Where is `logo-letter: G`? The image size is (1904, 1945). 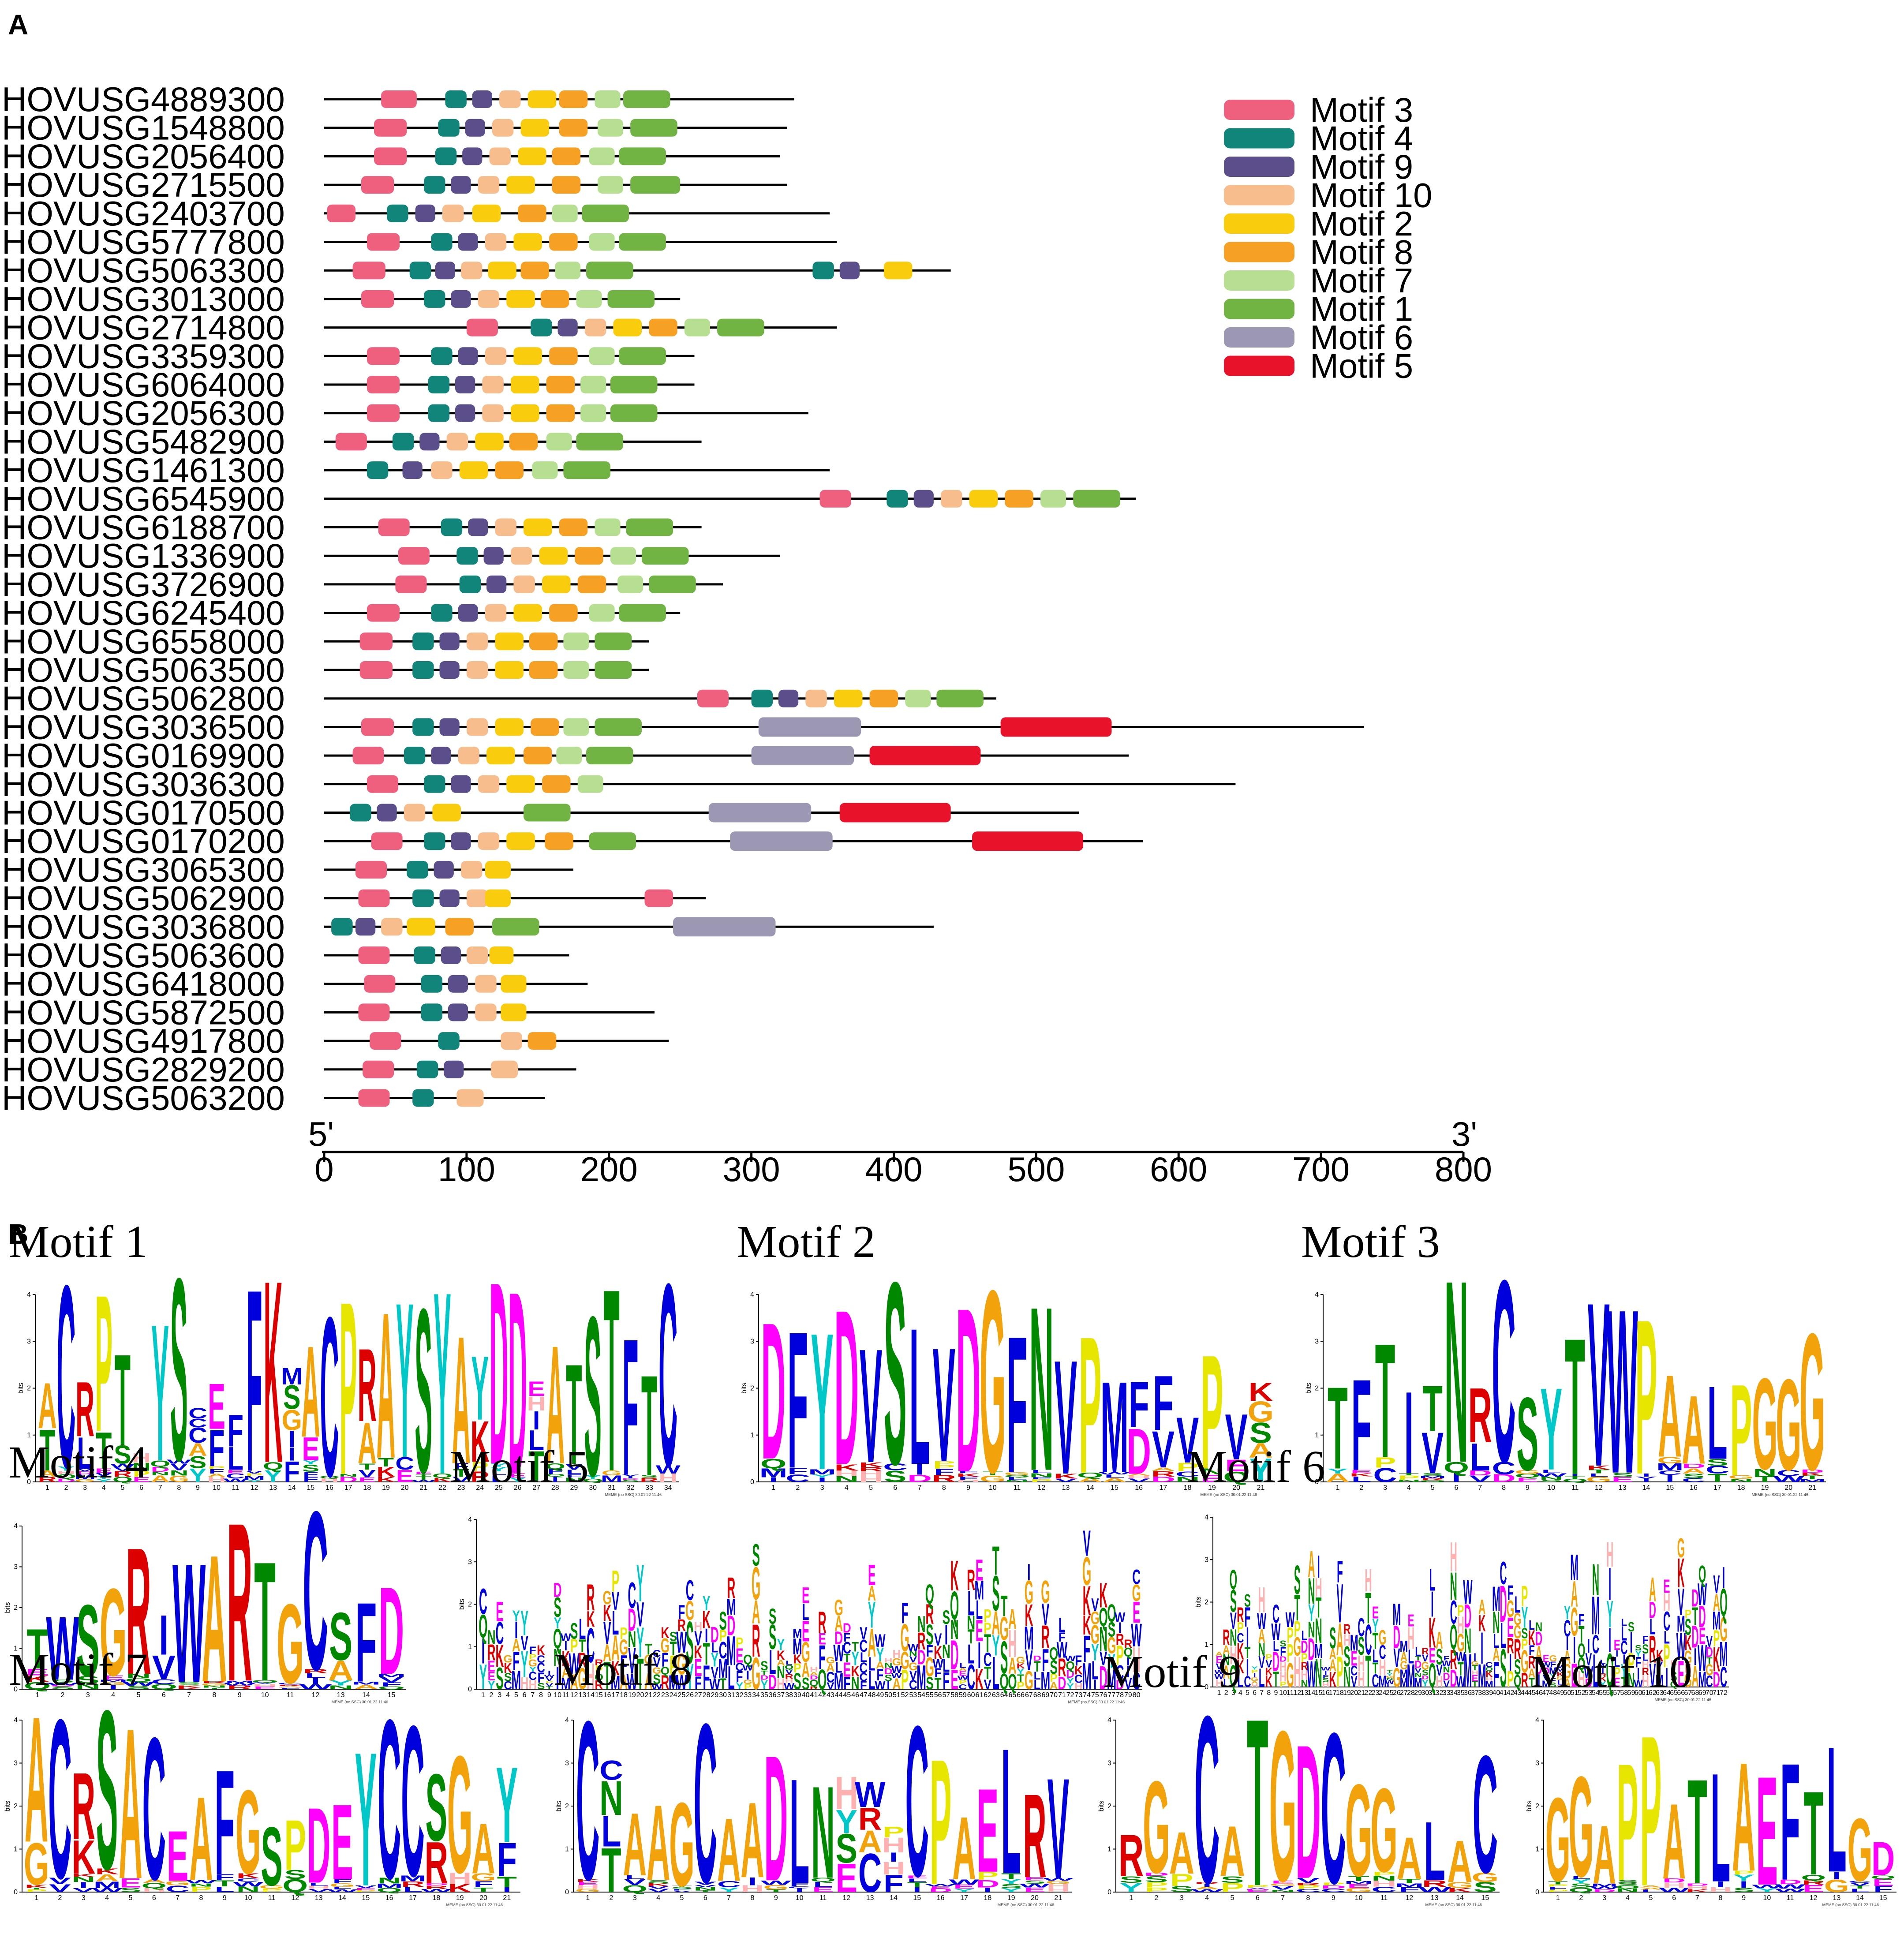 logo-letter: G is located at coordinates (682, 1844).